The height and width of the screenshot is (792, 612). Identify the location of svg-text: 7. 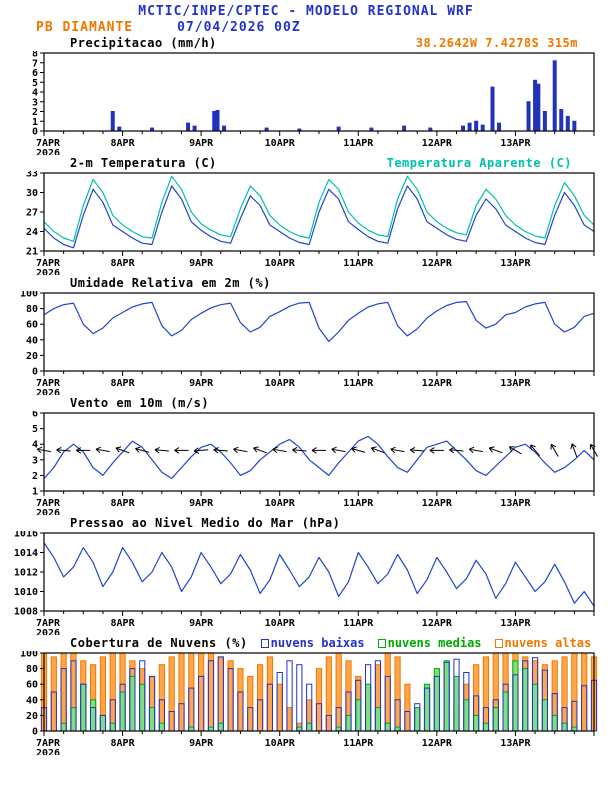
(35, 63).